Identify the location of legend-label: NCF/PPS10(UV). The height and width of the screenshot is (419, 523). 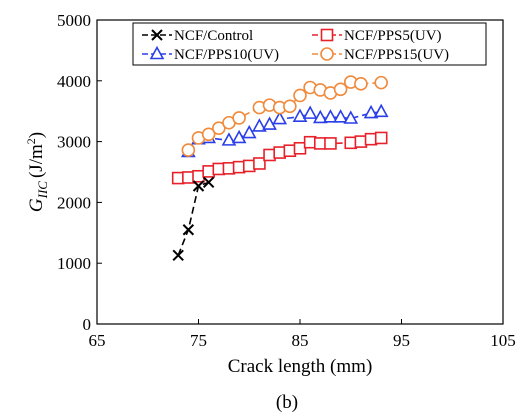
(226, 55).